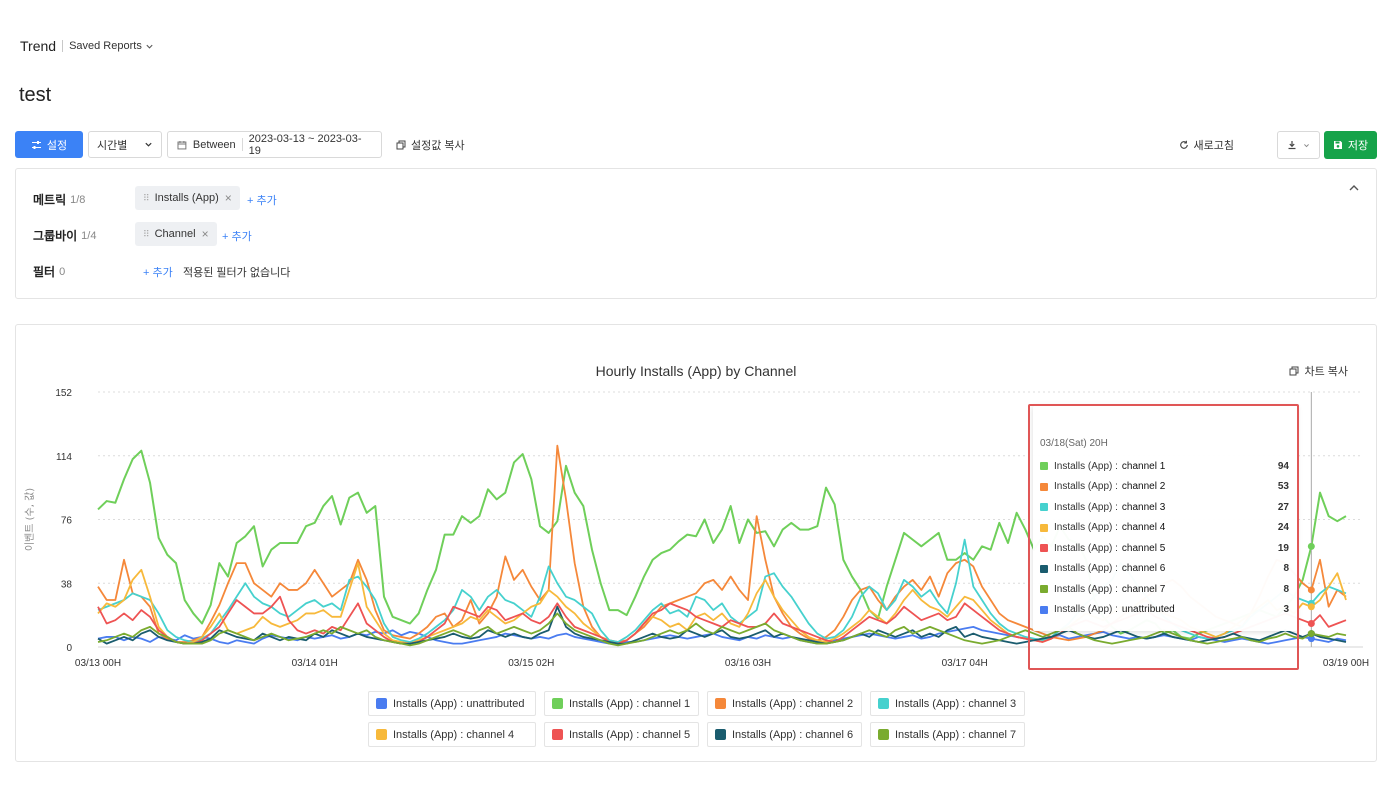 The height and width of the screenshot is (800, 1400). I want to click on date-range-value: 2023-03-13 ~ 2023-03-19, so click(305, 144).